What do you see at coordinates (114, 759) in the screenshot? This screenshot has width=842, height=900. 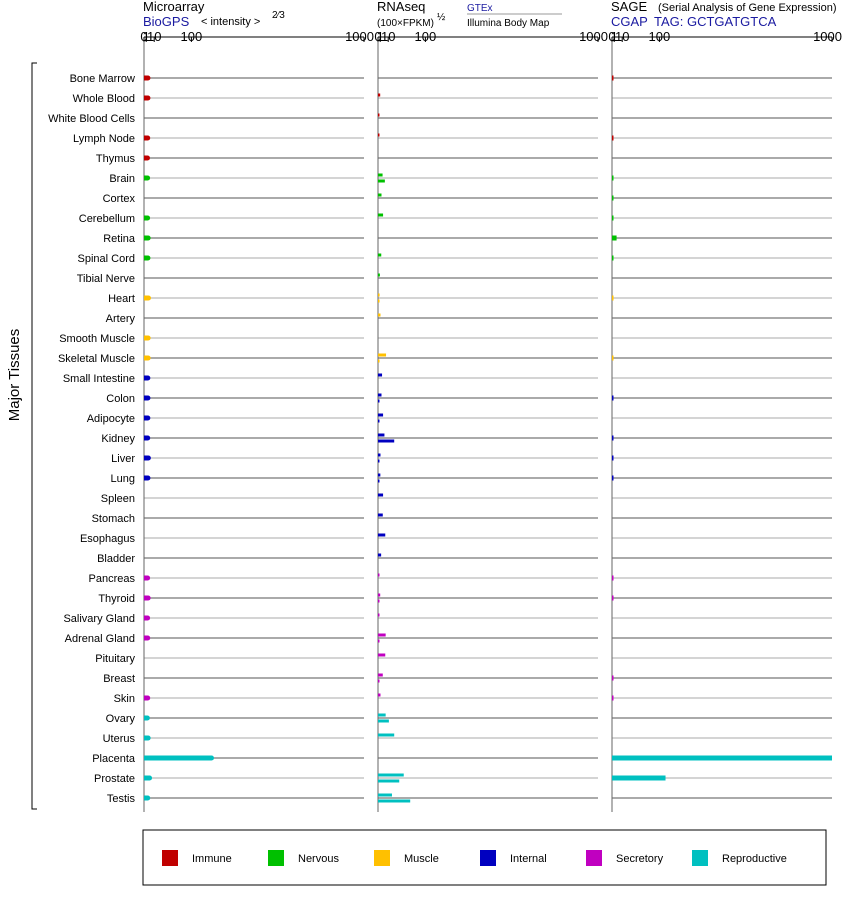 I see `tissue-label: Placenta` at bounding box center [114, 759].